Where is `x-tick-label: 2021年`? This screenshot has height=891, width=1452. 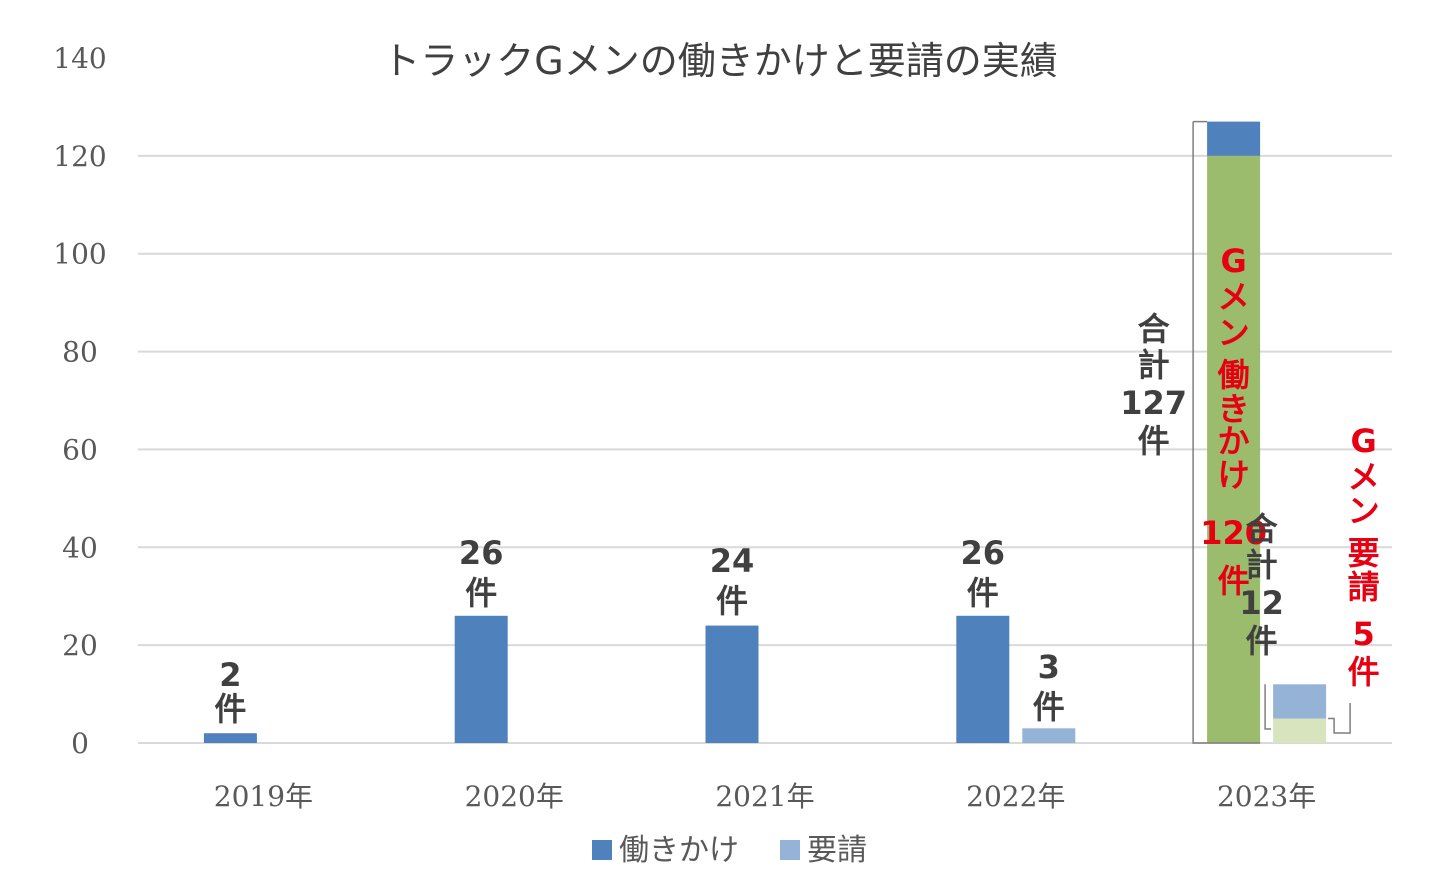
x-tick-label: 2021年 is located at coordinates (764, 796).